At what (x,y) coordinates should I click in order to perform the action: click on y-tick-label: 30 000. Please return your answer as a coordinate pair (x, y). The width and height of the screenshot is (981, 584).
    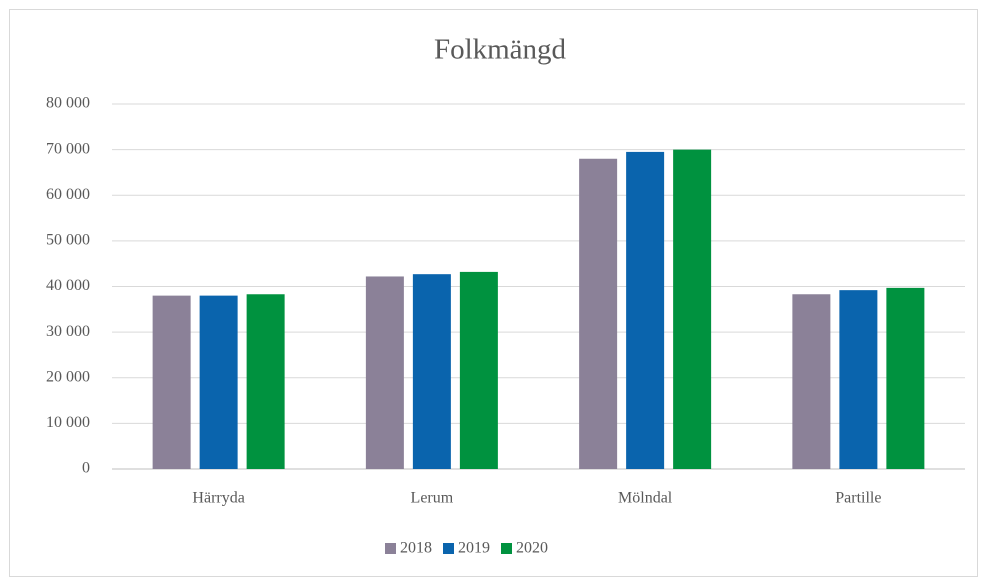
    Looking at the image, I should click on (68, 331).